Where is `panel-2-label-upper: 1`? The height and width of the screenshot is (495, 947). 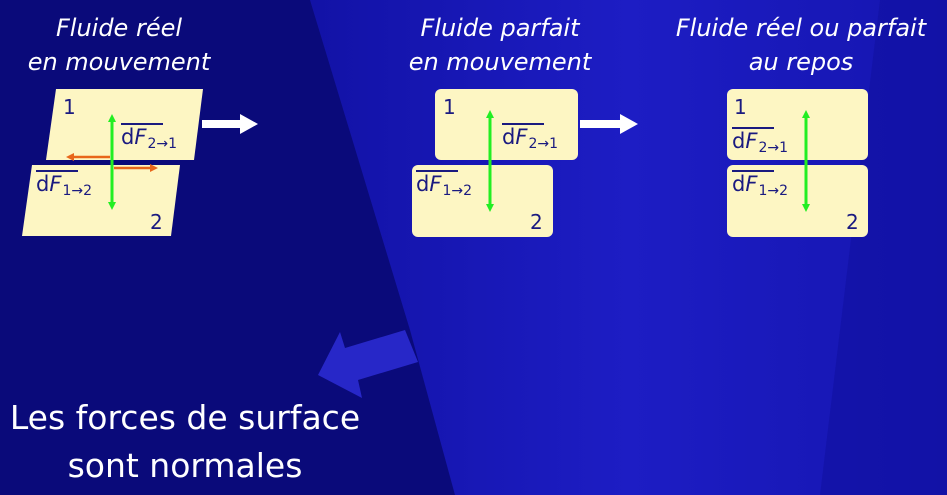
panel-2-label-upper: 1 is located at coordinates (449, 107).